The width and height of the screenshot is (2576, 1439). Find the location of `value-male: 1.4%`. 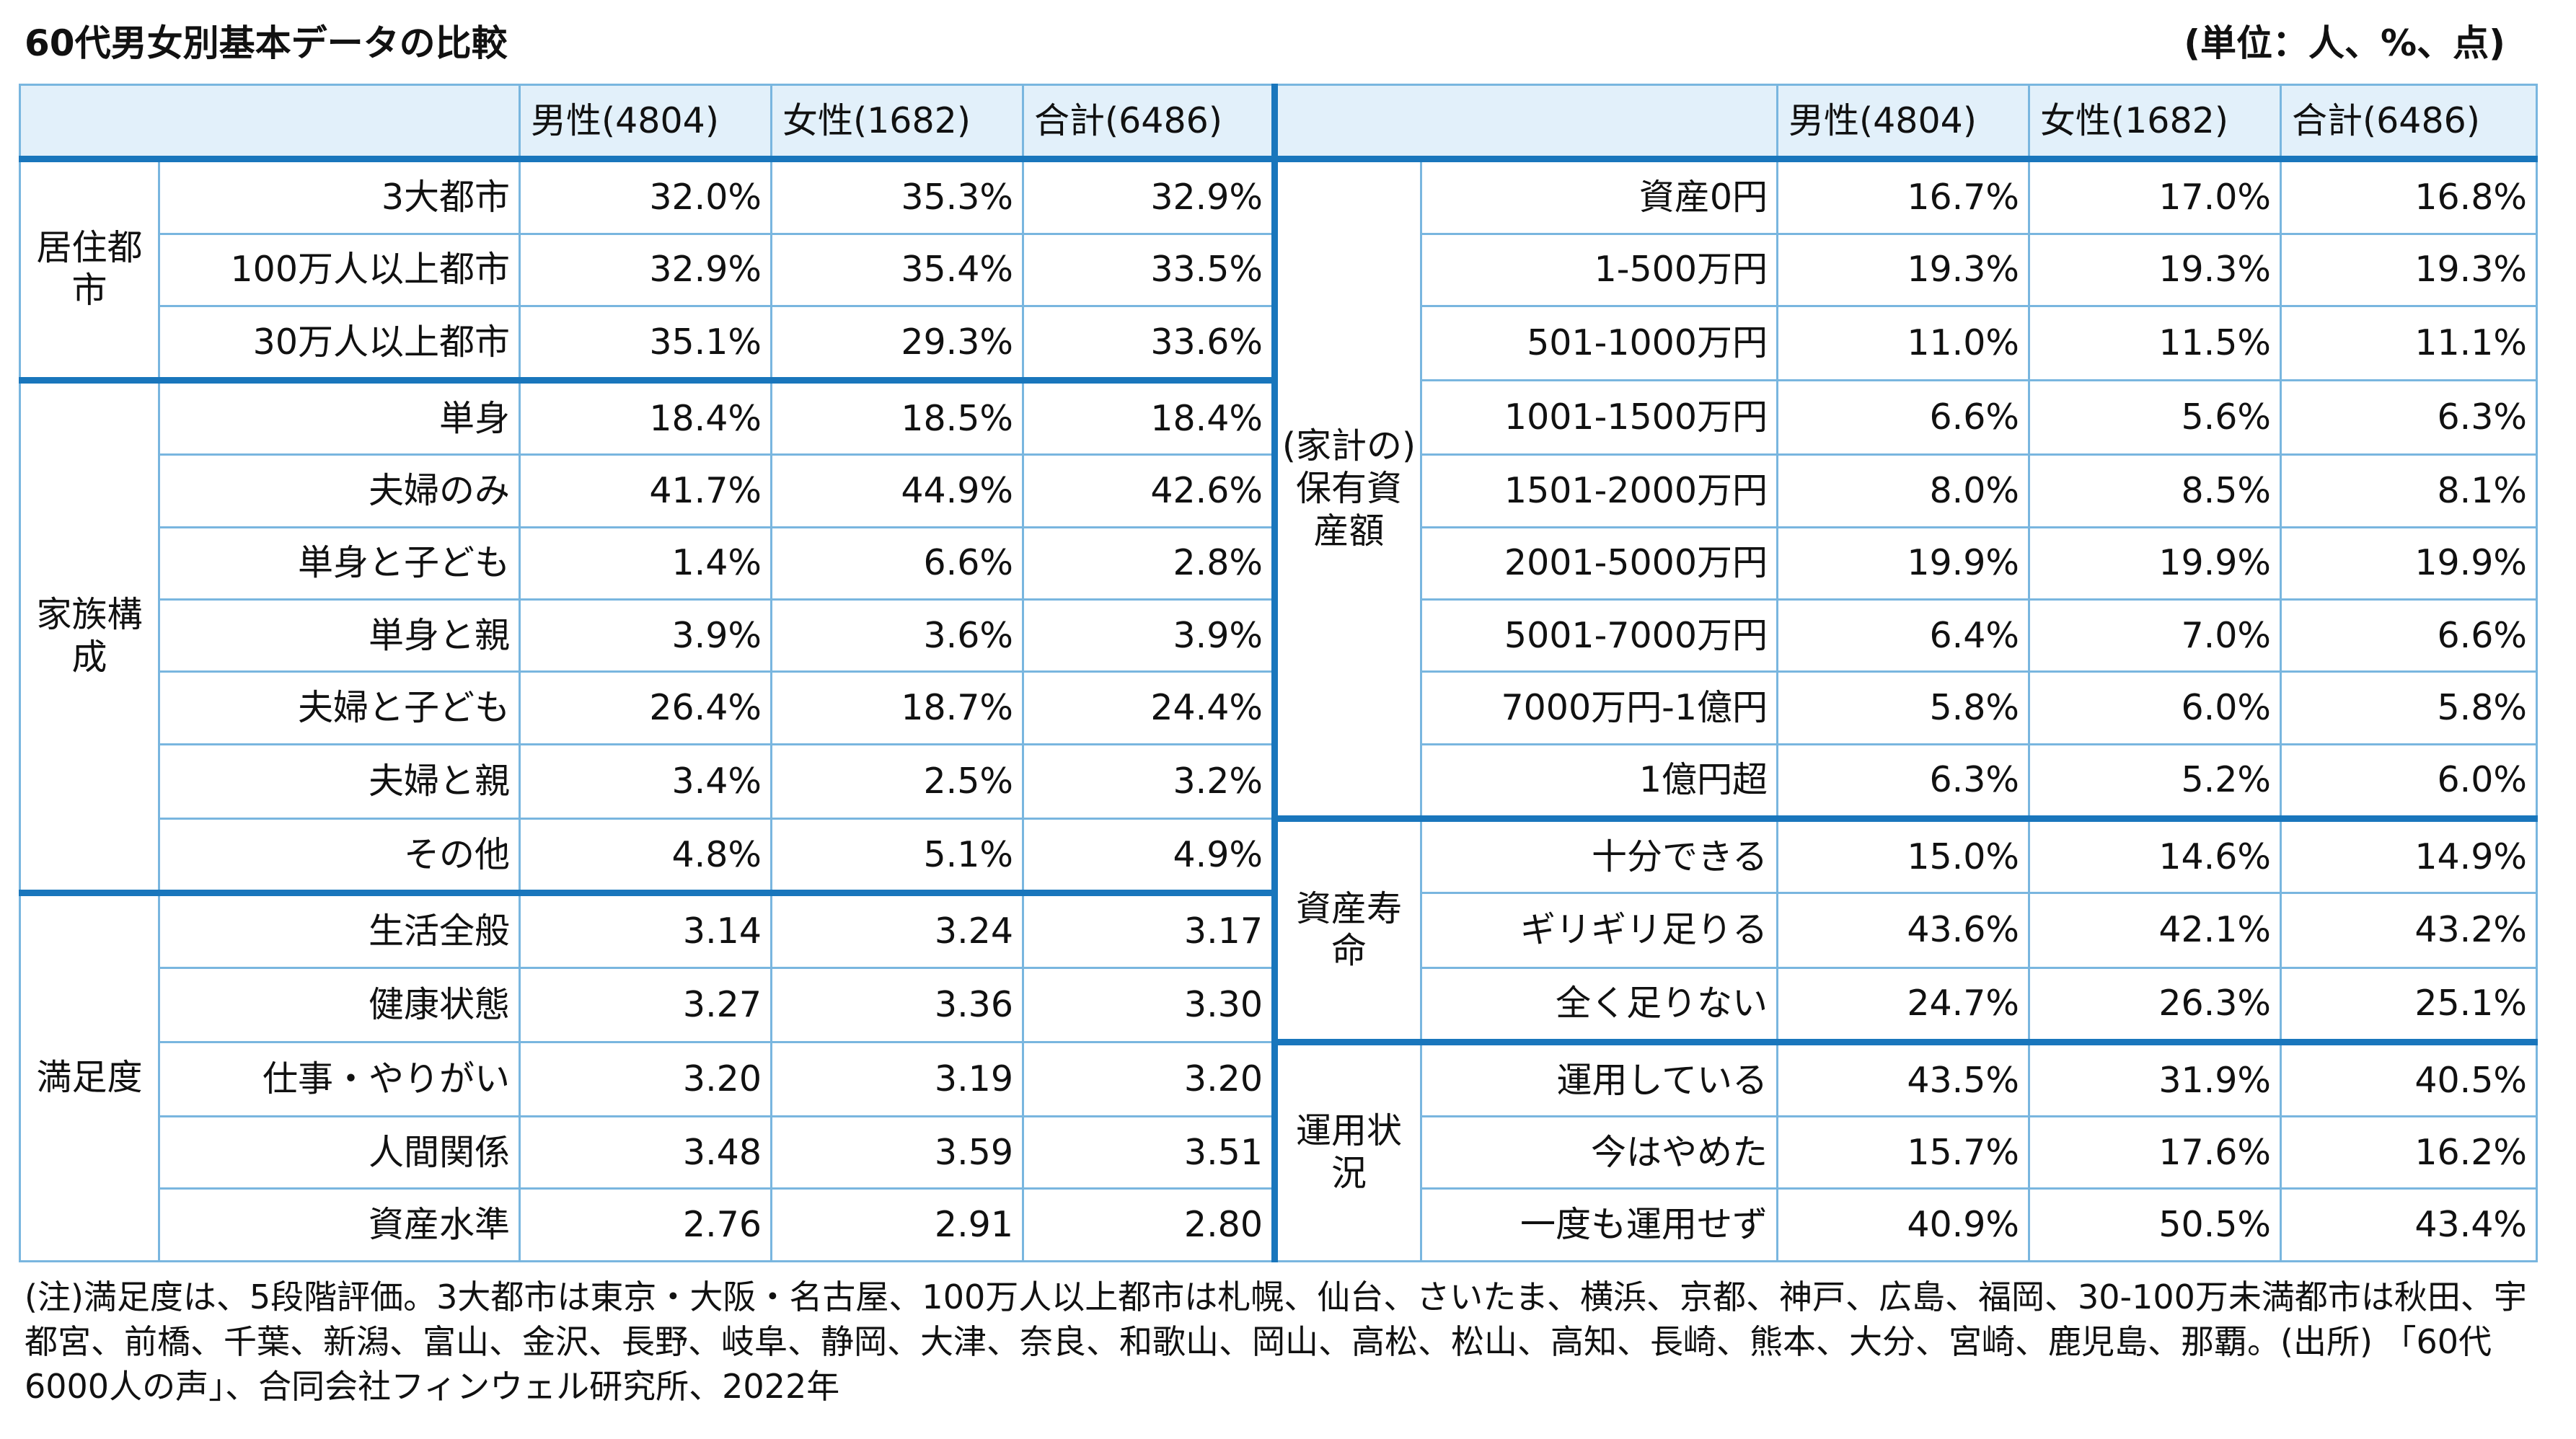

value-male: 1.4% is located at coordinates (645, 563).